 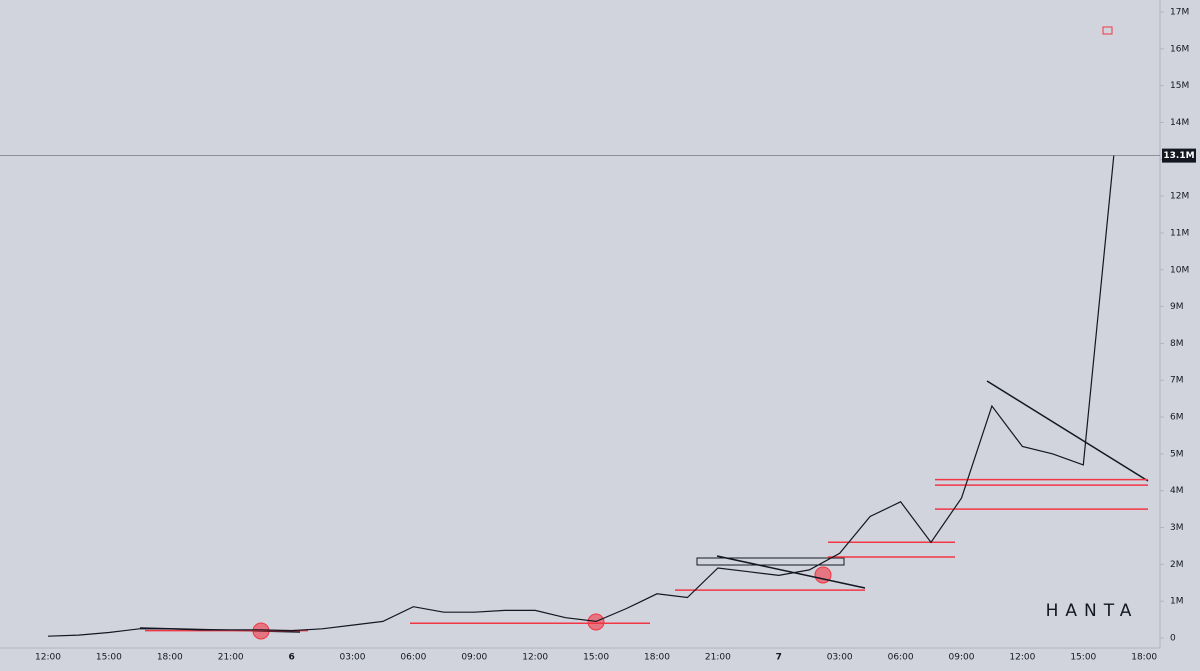 I want to click on y-tick-label: 10M, so click(x=1179, y=270).